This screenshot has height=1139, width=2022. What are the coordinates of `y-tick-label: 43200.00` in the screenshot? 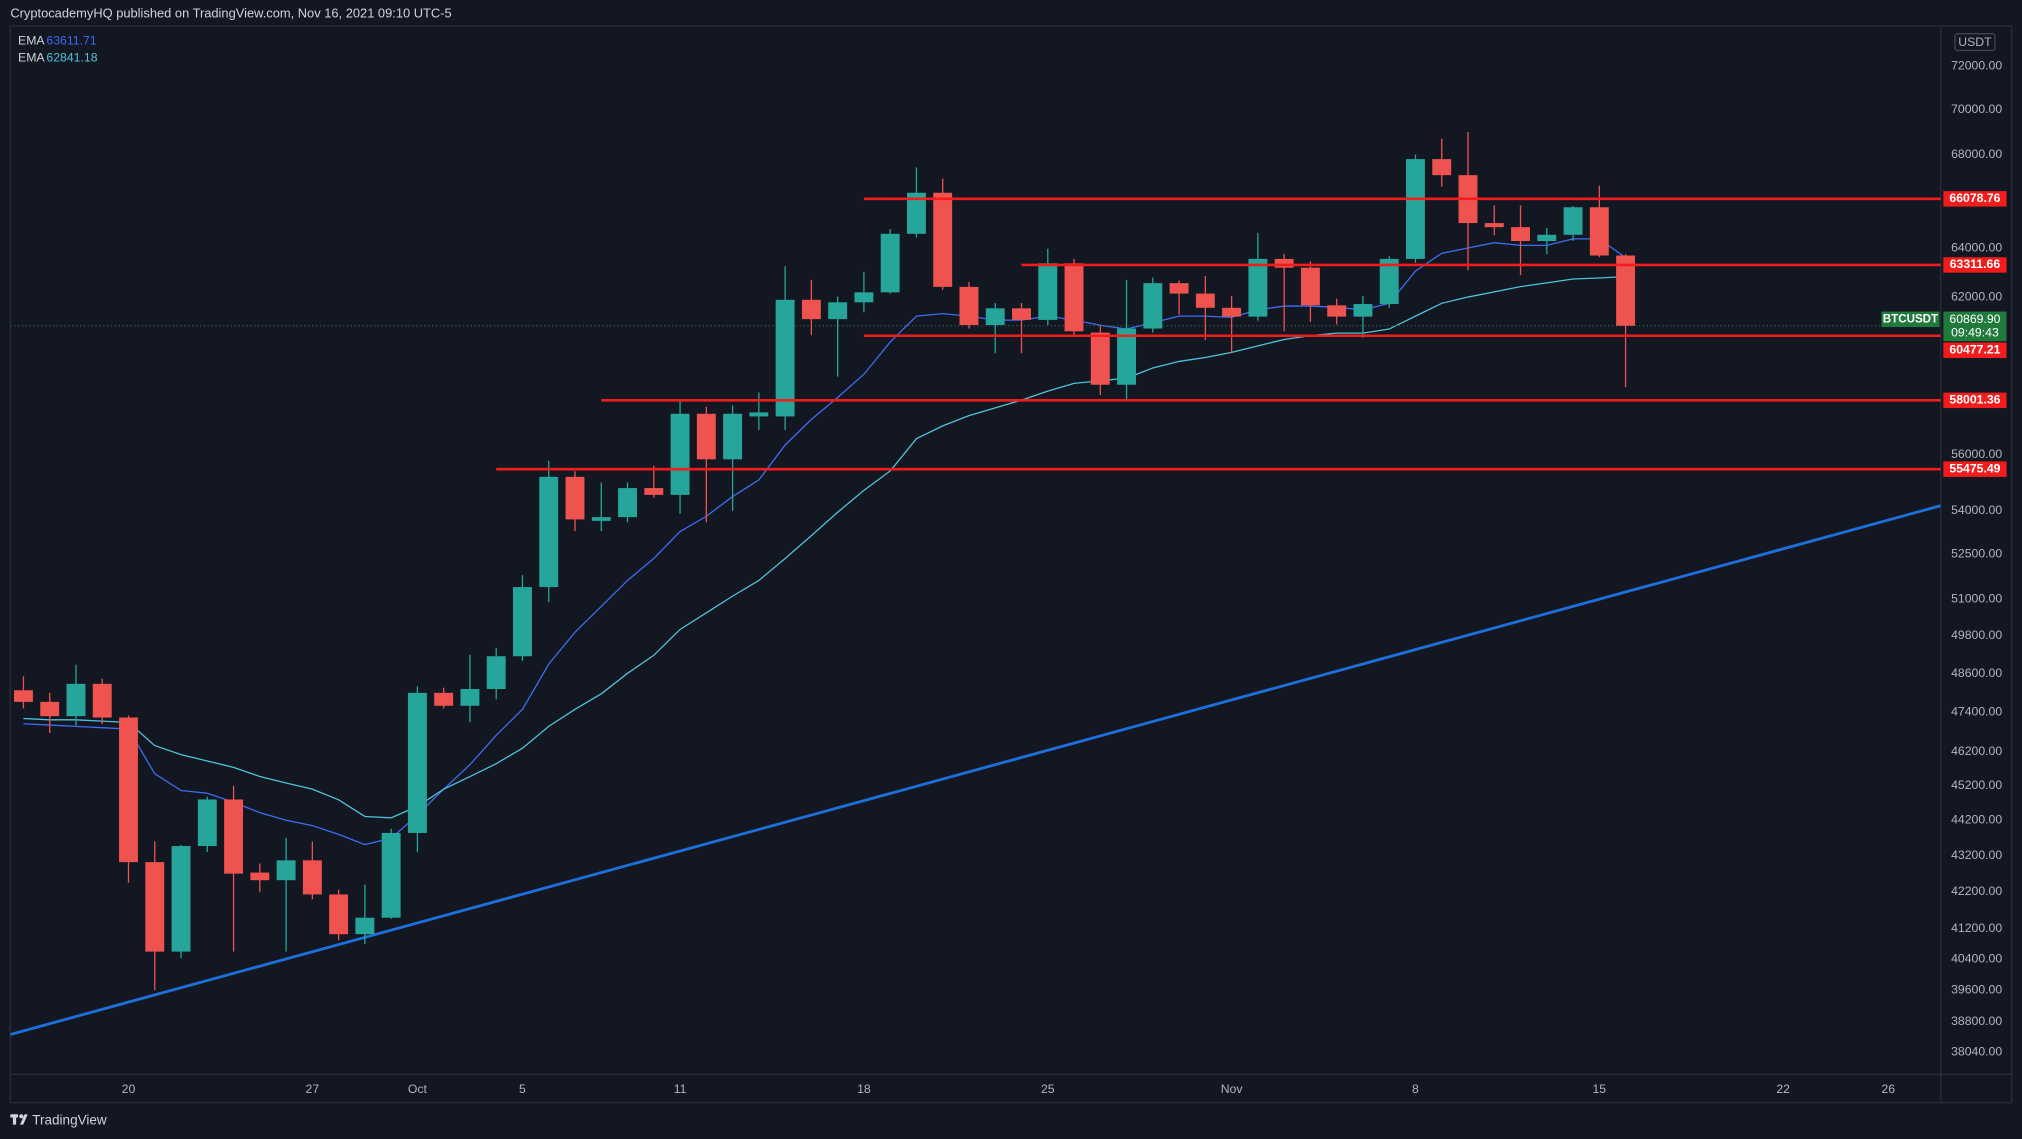 It's located at (1976, 855).